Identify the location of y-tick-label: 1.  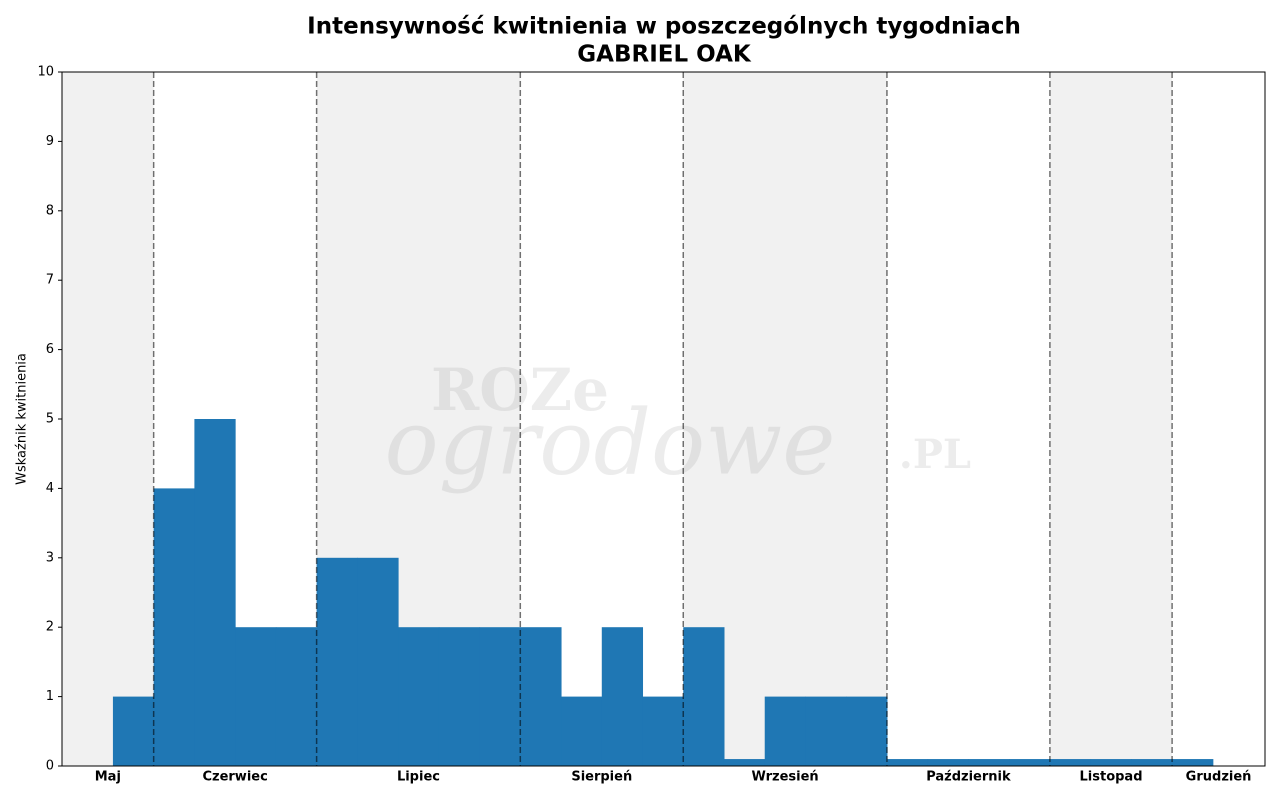
(50, 696).